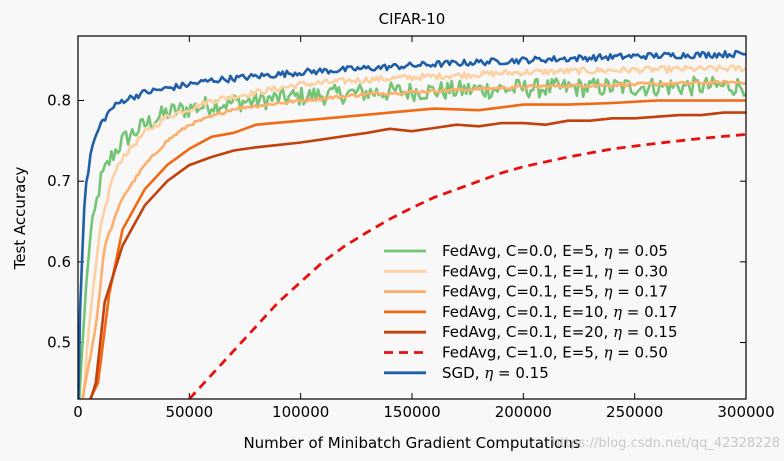 The height and width of the screenshot is (461, 784). What do you see at coordinates (634, 412) in the screenshot?
I see `x-tick-label: 250000` at bounding box center [634, 412].